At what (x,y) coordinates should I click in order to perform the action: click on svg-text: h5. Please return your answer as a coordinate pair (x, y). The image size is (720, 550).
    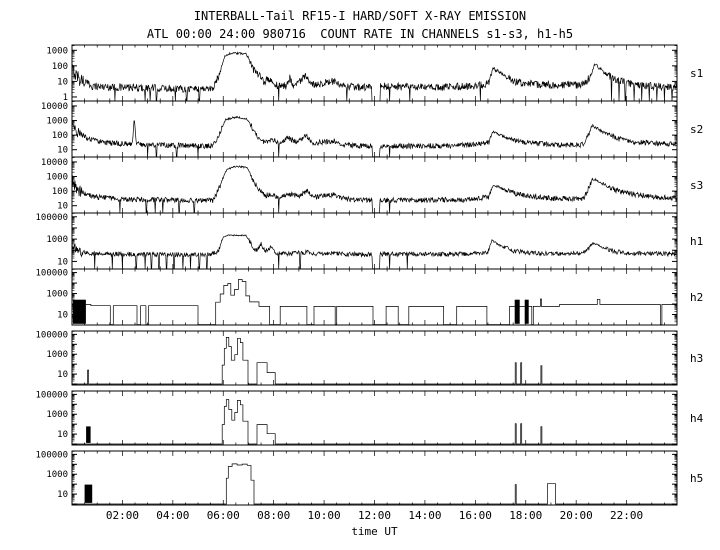
    Looking at the image, I should click on (696, 478).